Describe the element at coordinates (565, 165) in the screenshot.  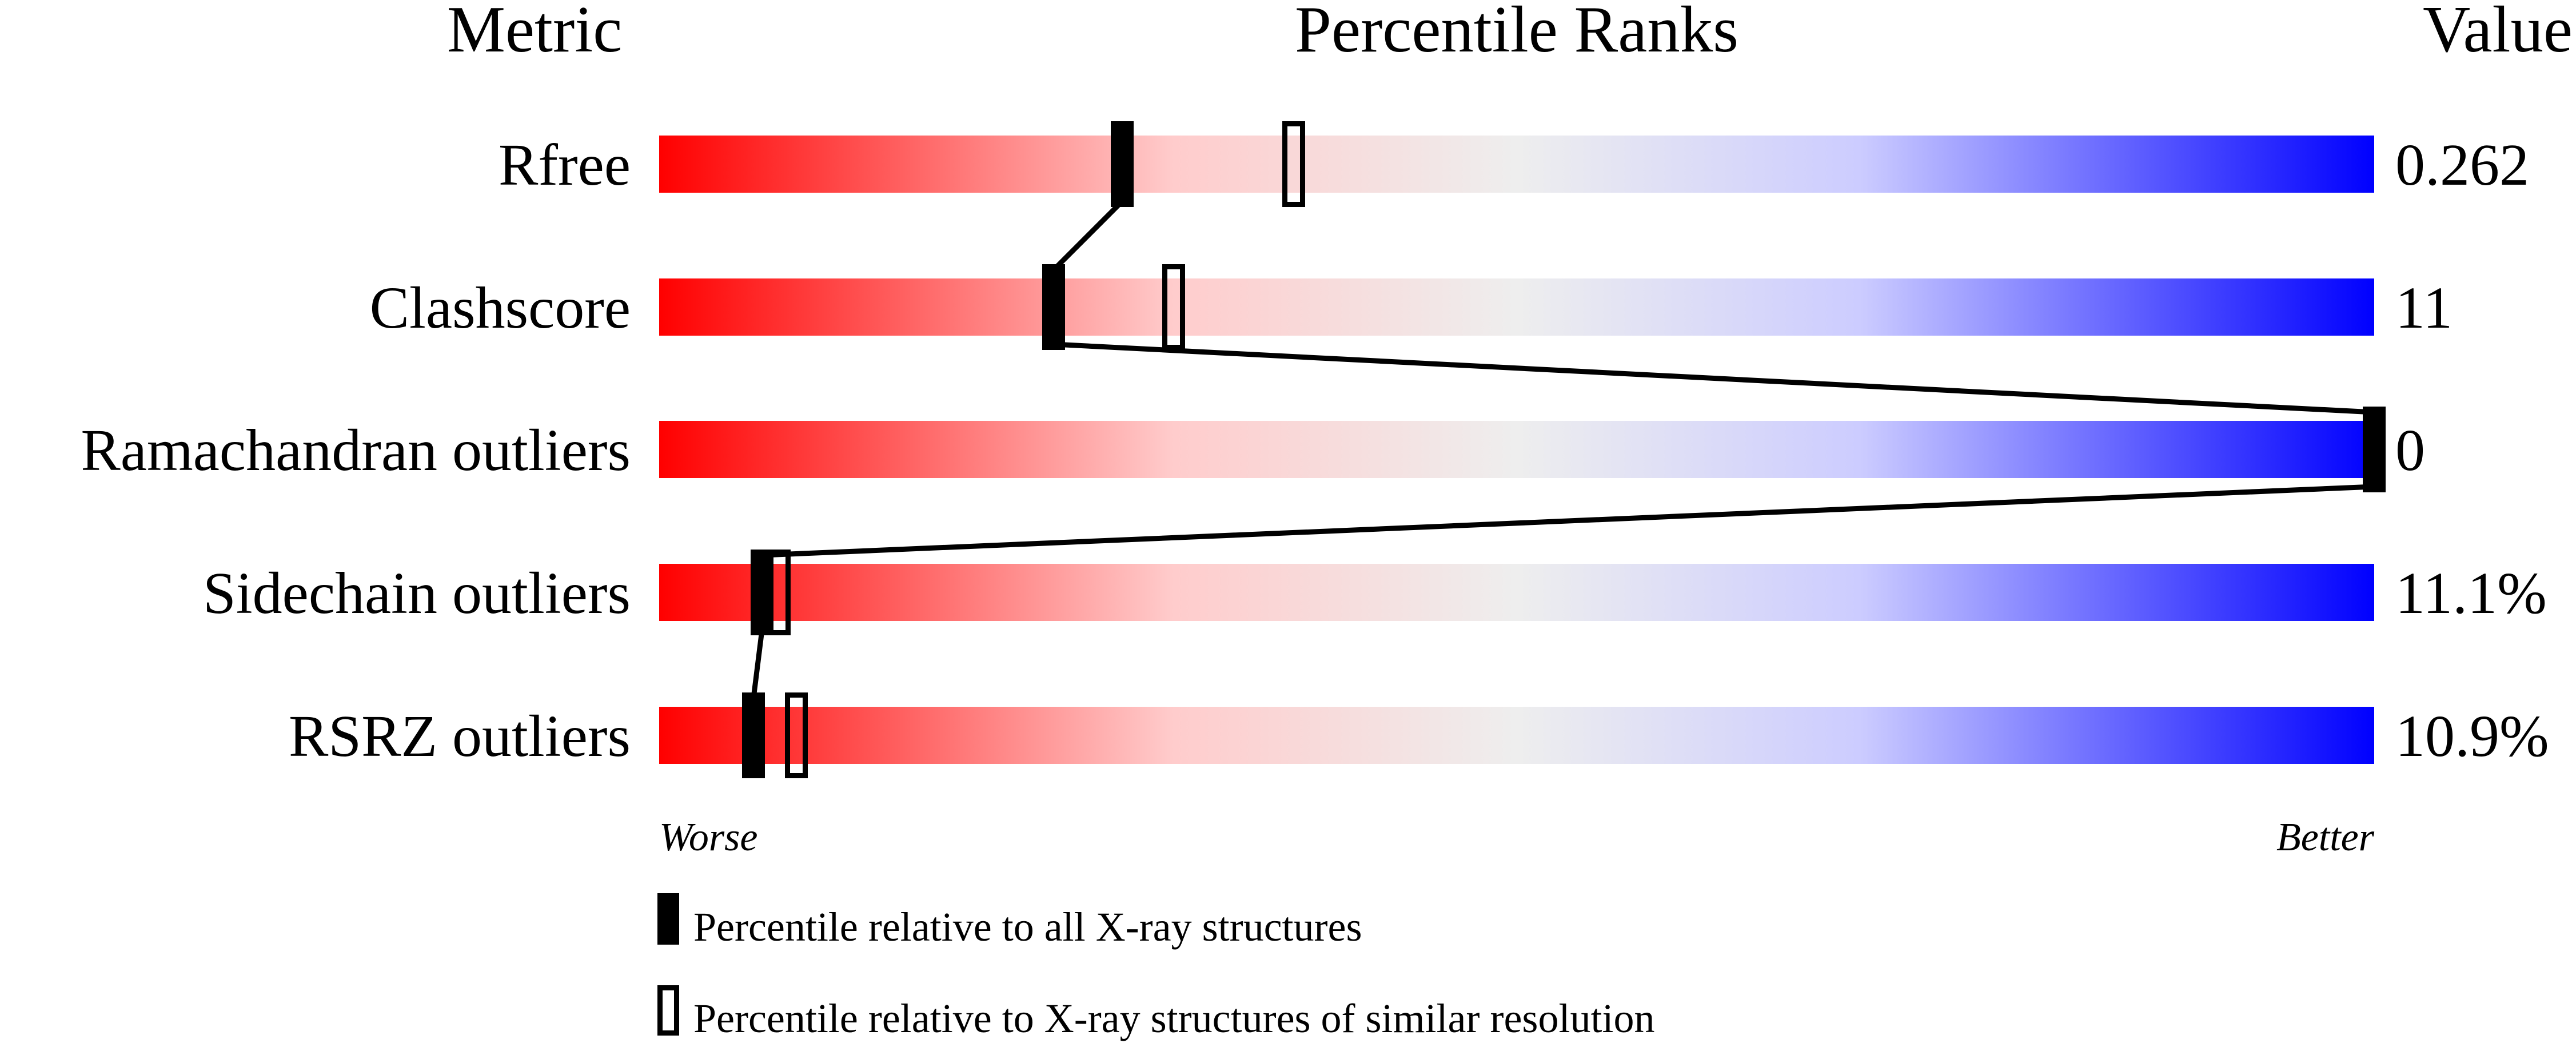
I see `metric-label: Rfree` at that location.